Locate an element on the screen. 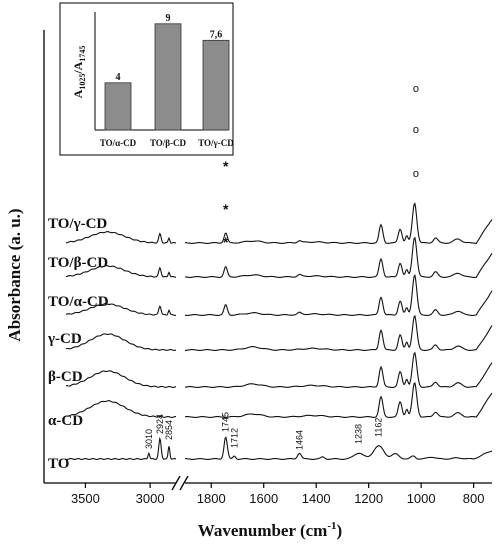 Image resolution: width=503 pixels, height=550 pixels. series-line-2-right is located at coordinates (338, 369).